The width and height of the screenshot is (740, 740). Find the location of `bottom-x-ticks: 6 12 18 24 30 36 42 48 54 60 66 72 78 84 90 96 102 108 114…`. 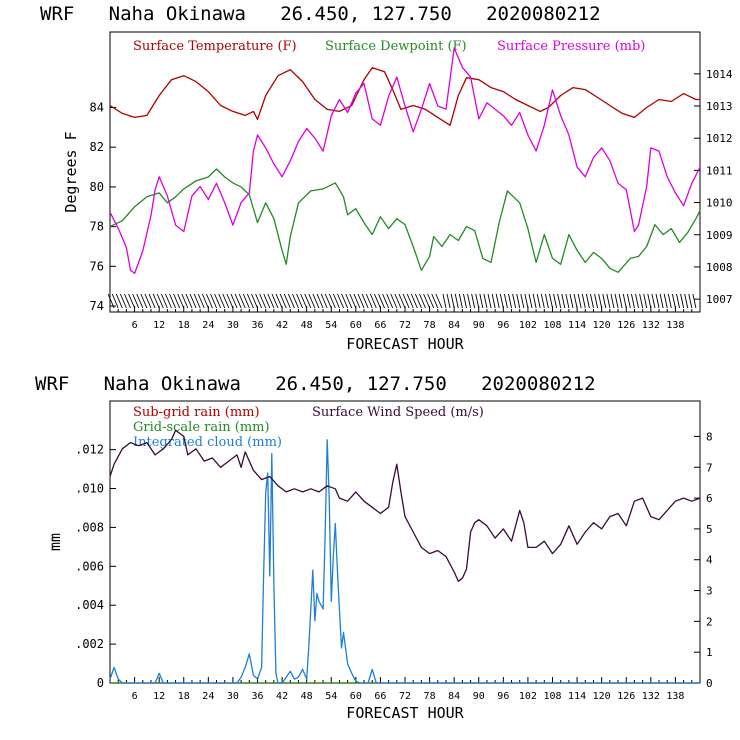

bottom-x-ticks: 6 12 18 24 30 36 42 48 54 60 66 72 78 84 90 96 102 108 114… is located at coordinates (405, 689).